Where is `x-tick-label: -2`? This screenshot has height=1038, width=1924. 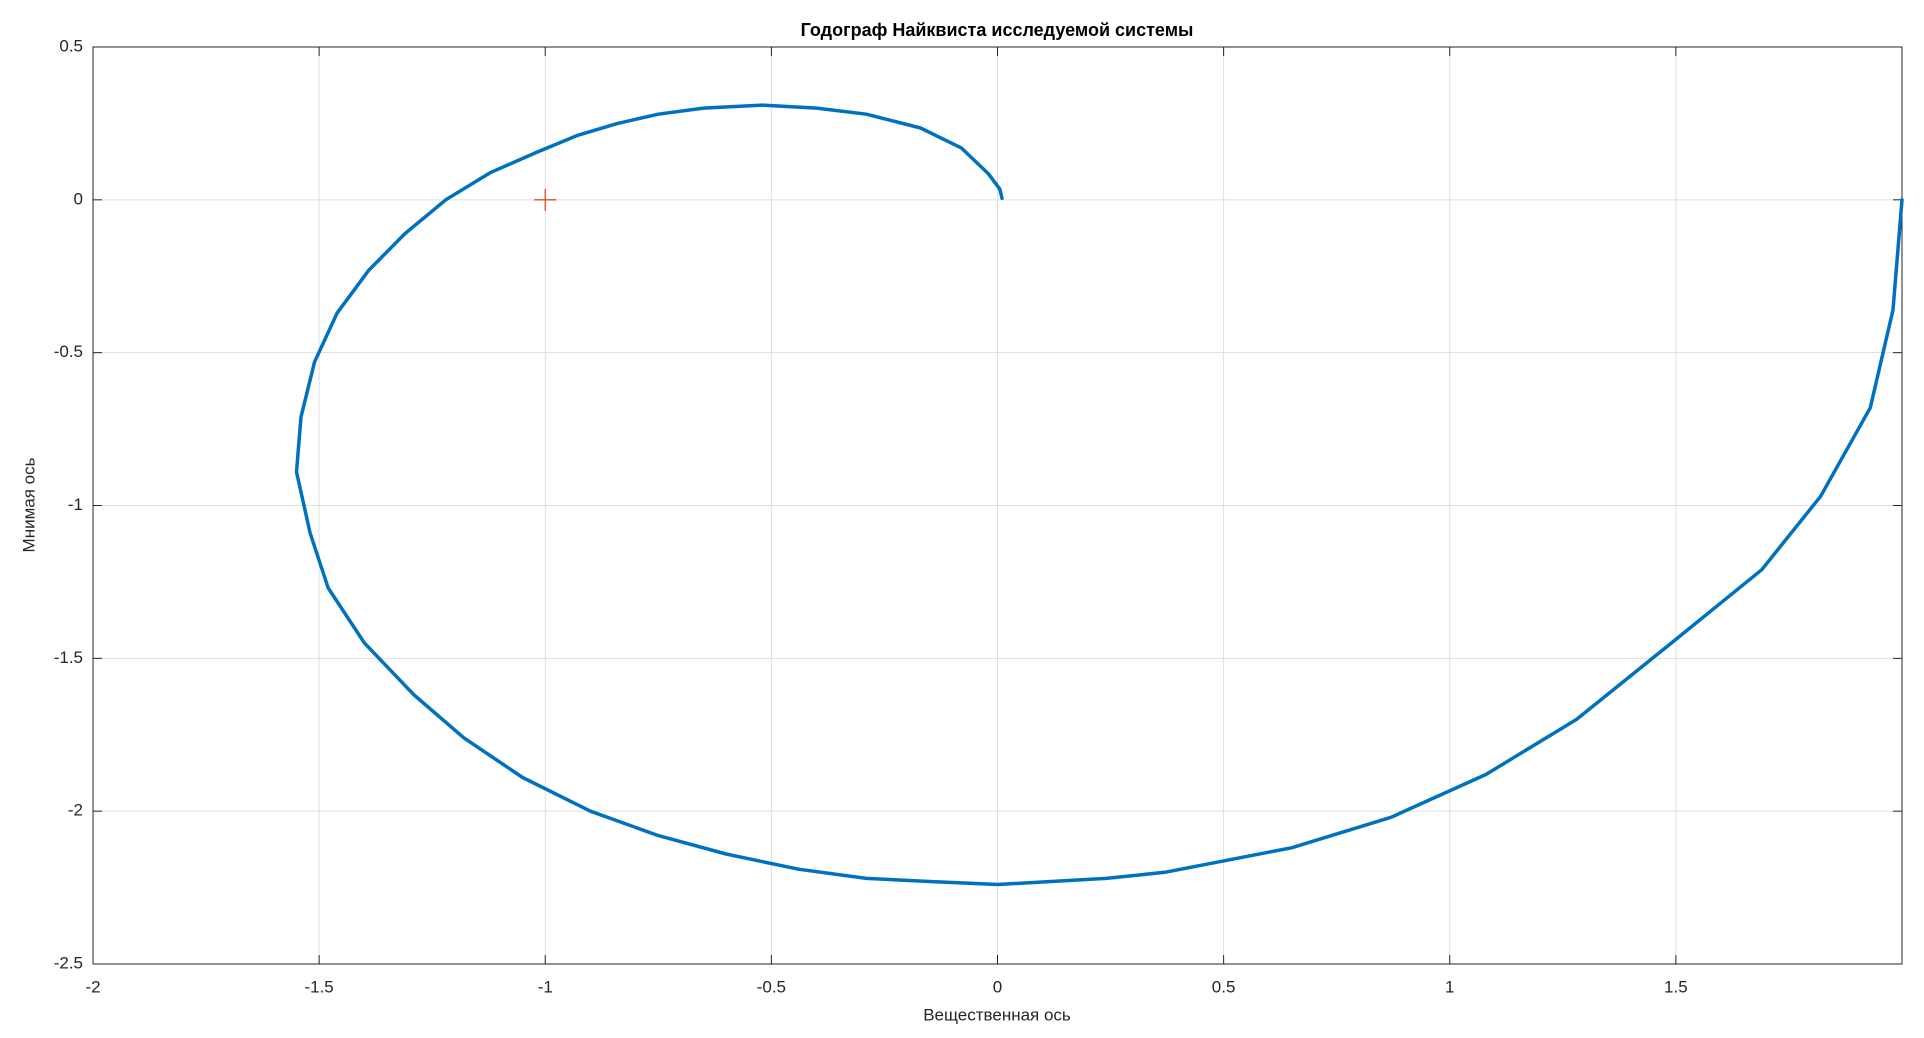 x-tick-label: -2 is located at coordinates (92, 986).